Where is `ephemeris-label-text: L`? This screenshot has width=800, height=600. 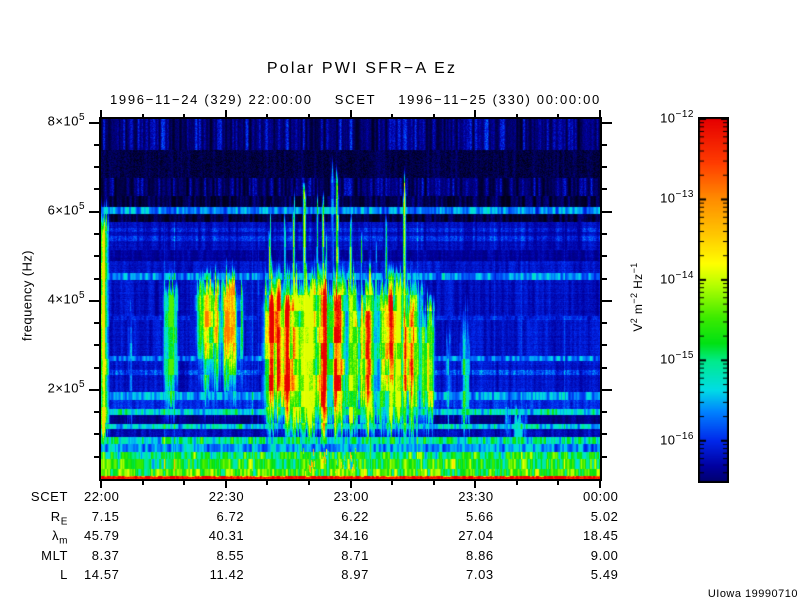
ephemeris-label-text: L is located at coordinates (64, 574).